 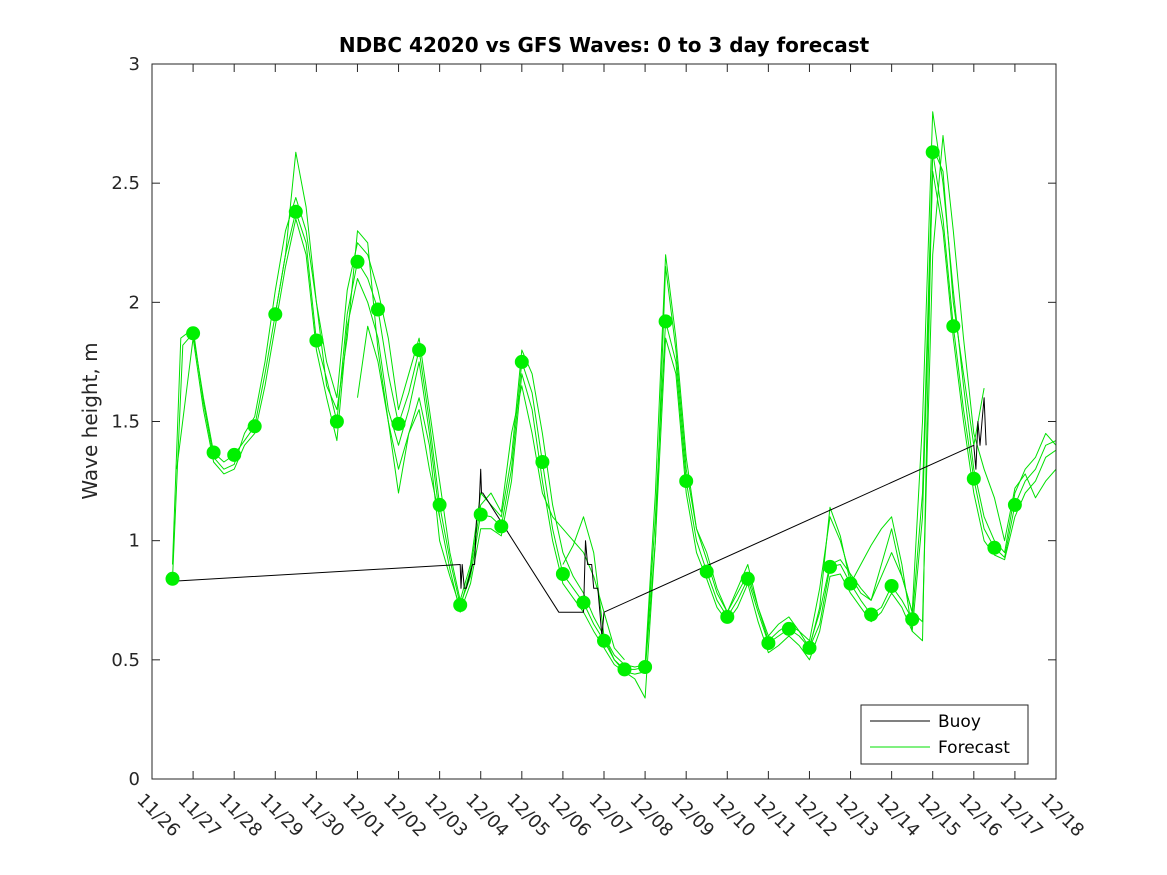 I want to click on legend-box, so click(x=944, y=734).